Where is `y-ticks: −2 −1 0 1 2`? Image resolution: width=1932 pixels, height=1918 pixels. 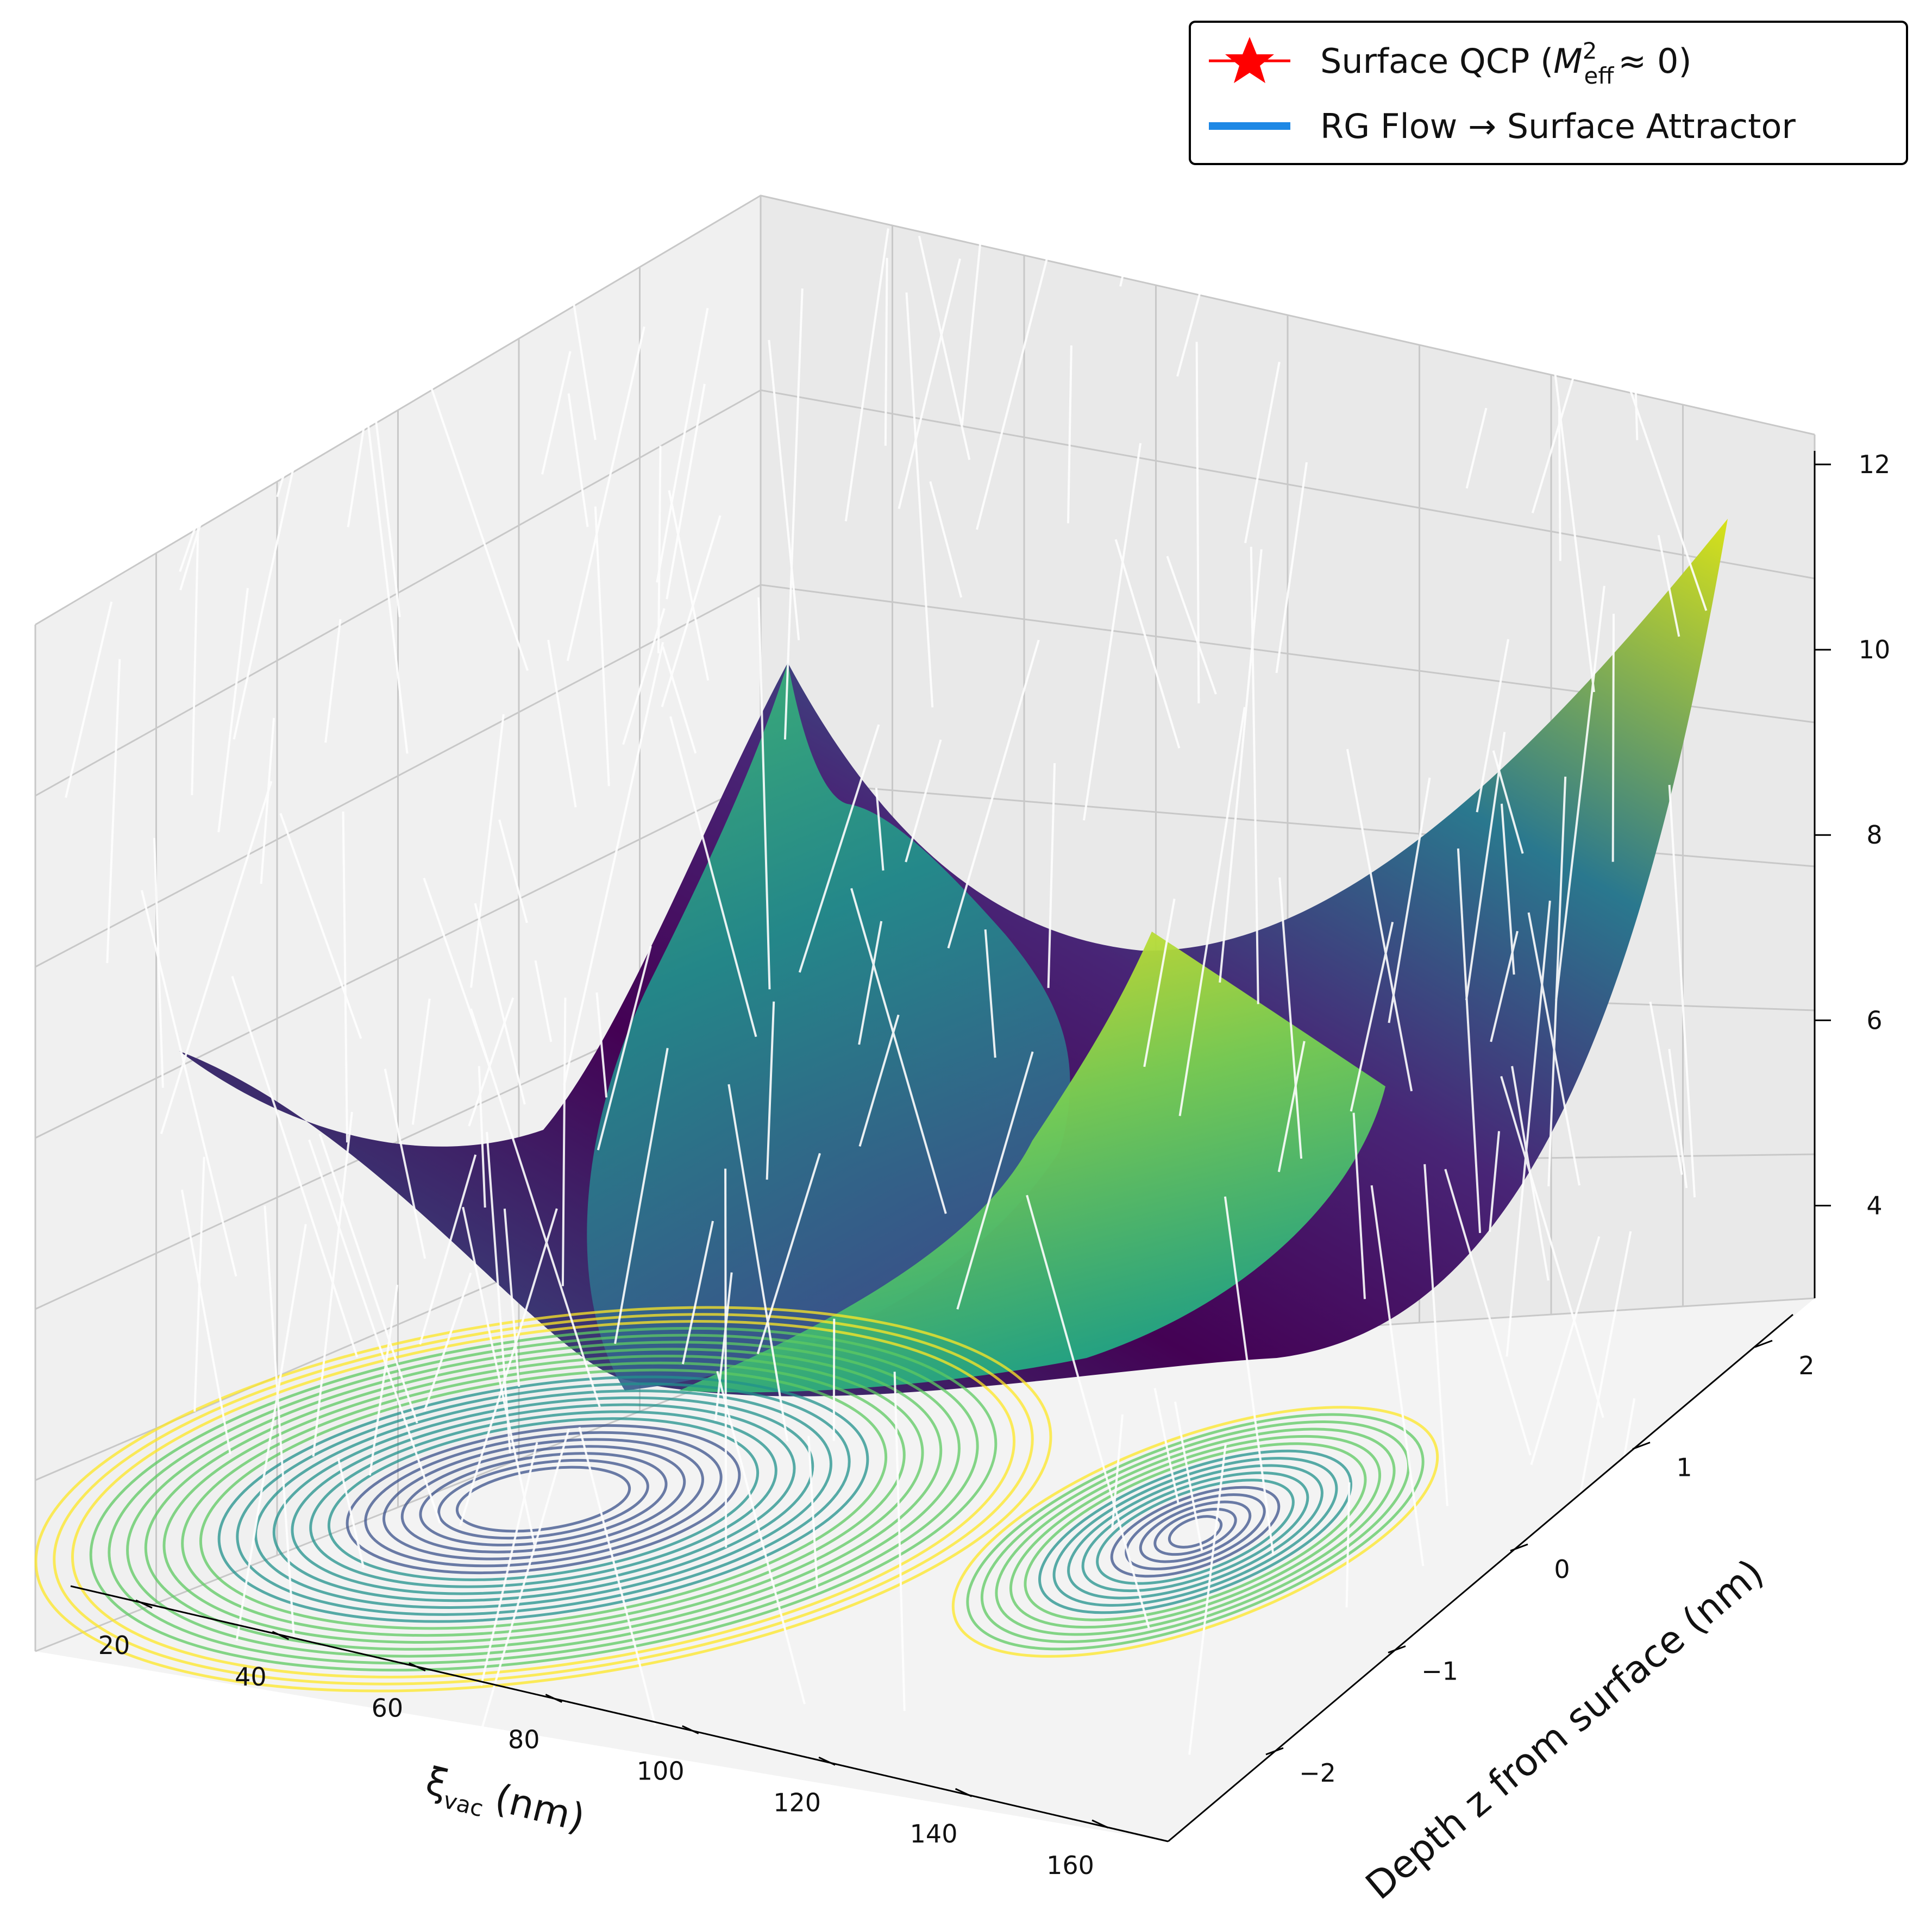 y-ticks: −2 −1 0 1 2 is located at coordinates (1540, 1564).